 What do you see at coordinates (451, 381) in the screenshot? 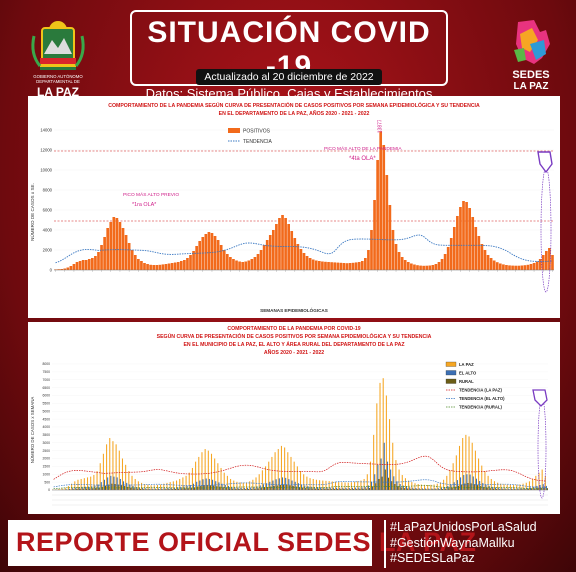
I see `chart2-legend-swatch` at bounding box center [451, 381].